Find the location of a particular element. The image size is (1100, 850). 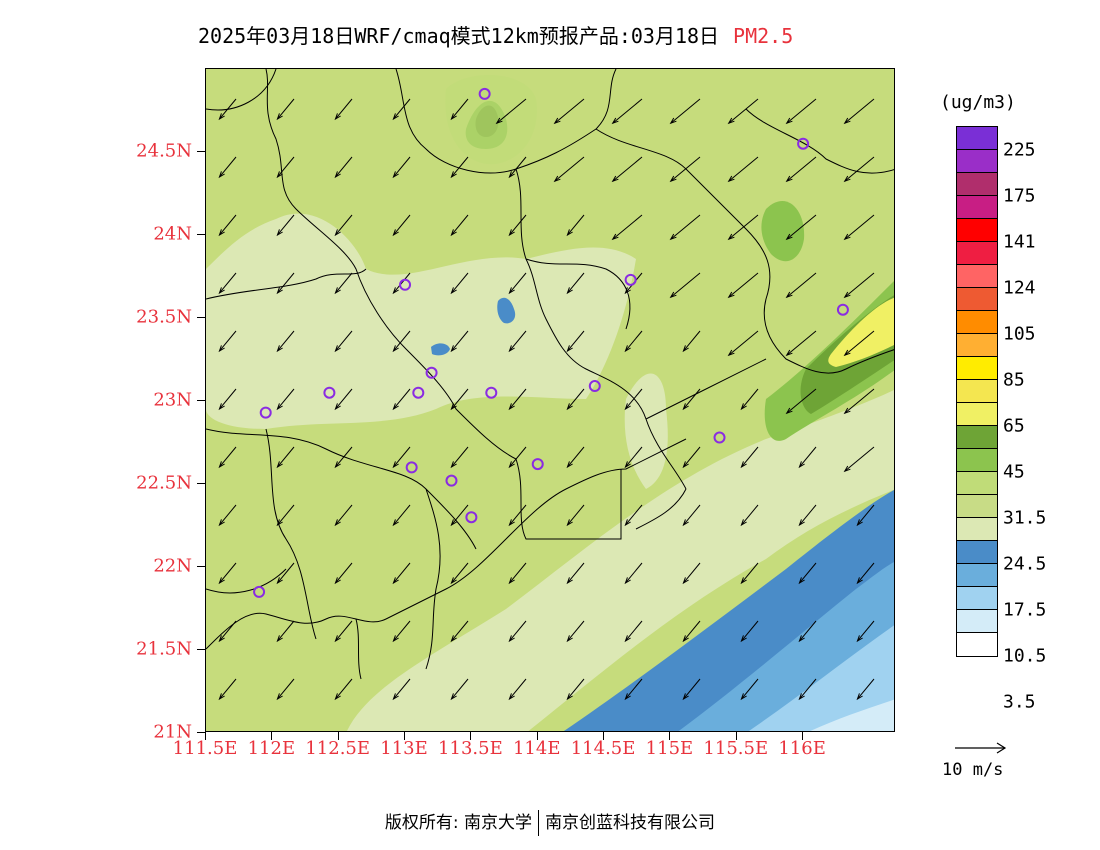

lon-tick-label: 112.5E is located at coordinates (338, 748).